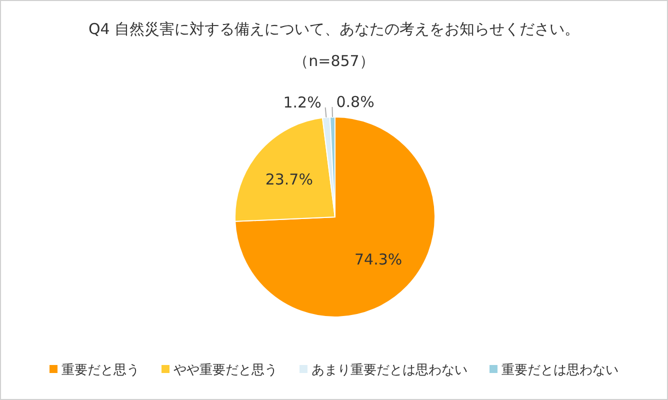 This screenshot has width=668, height=400. I want to click on legend-label: 重要だと思う, so click(101, 370).